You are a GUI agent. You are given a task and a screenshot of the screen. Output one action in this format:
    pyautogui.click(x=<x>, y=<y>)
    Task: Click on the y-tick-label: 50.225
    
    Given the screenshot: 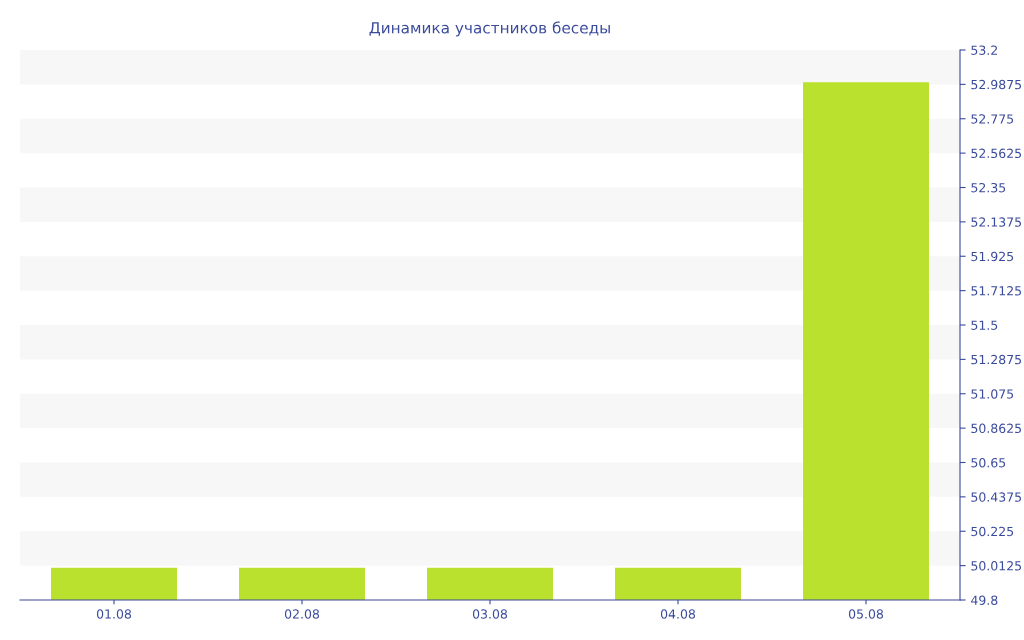 What is the action you would take?
    pyautogui.click(x=992, y=531)
    